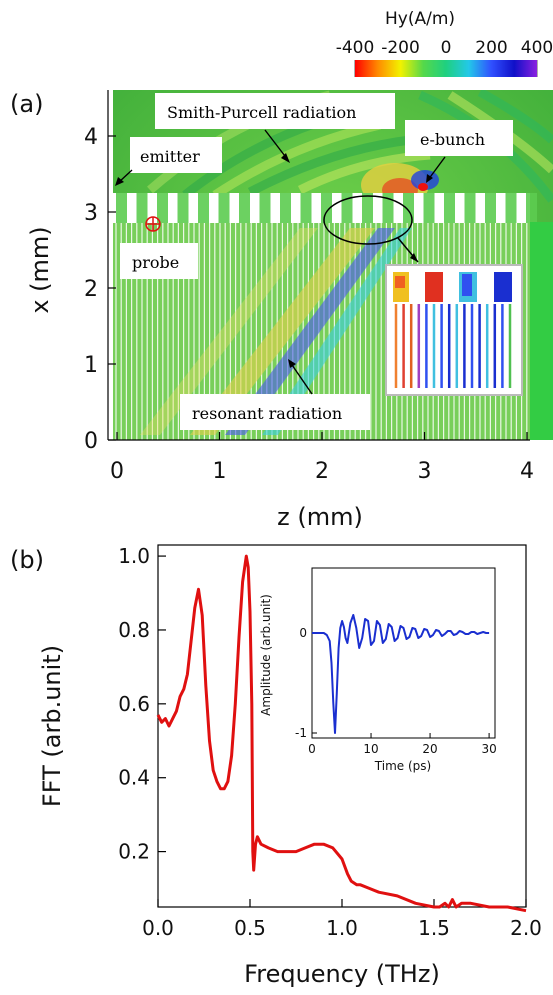  Describe the element at coordinates (420, 19) in the screenshot. I see `colorbar-title: Hy(A/m)` at that location.